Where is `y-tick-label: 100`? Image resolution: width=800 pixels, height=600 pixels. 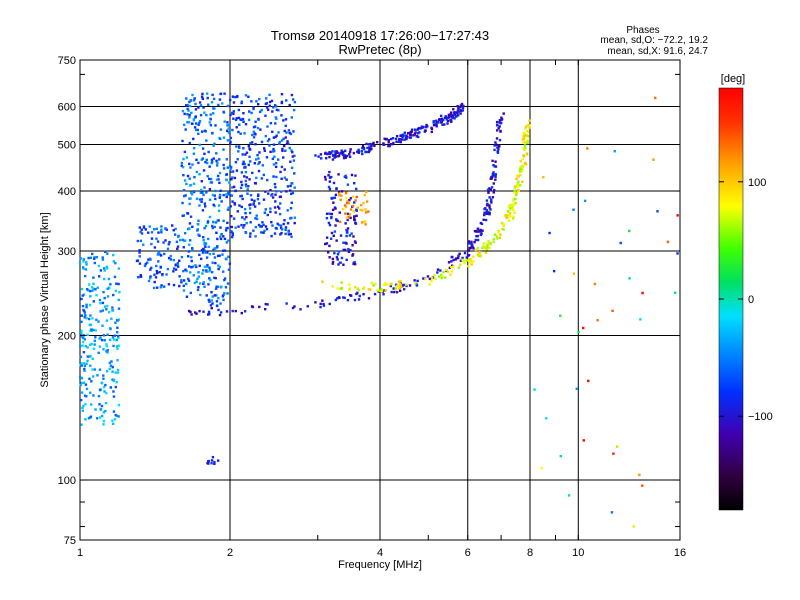
y-tick-label: 100 is located at coordinates (67, 481).